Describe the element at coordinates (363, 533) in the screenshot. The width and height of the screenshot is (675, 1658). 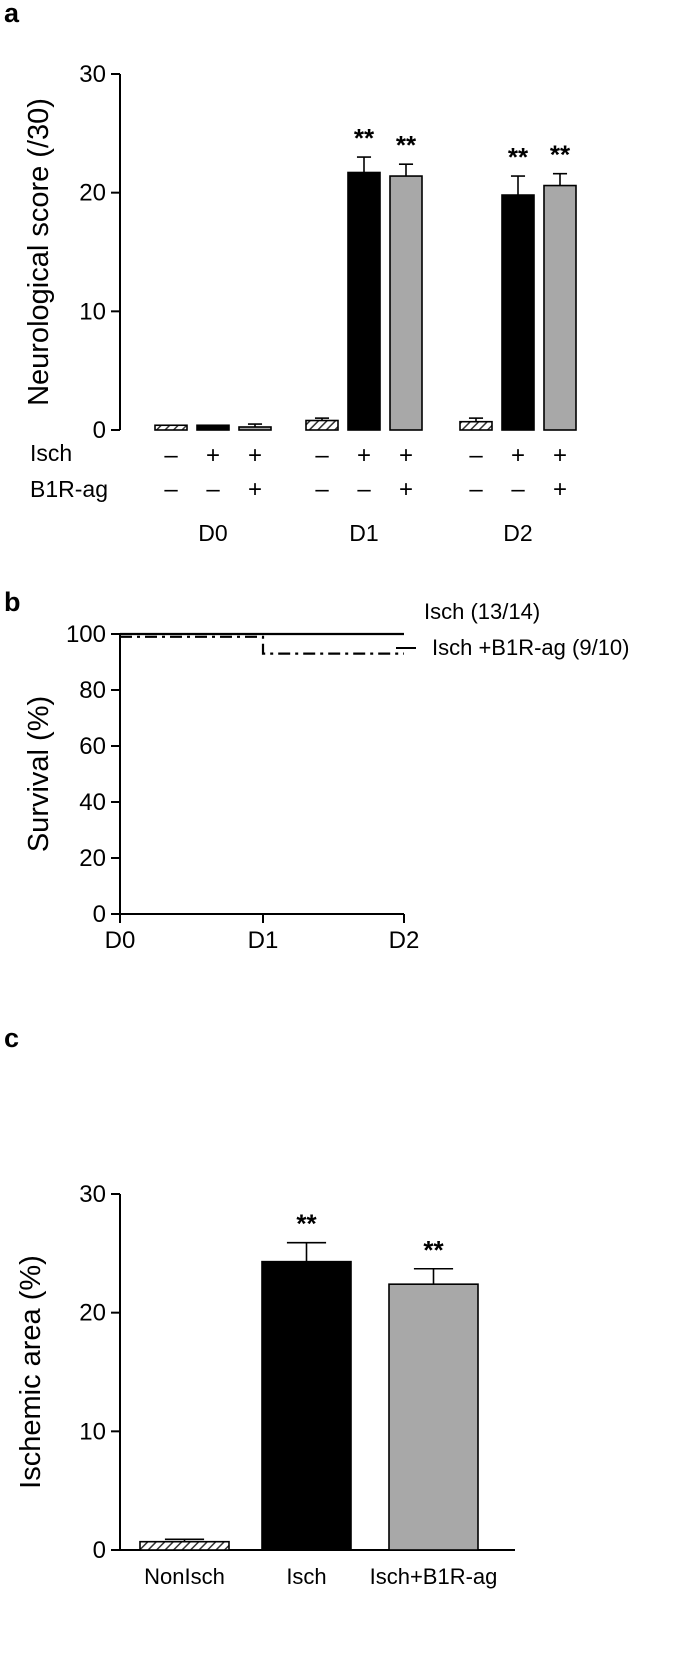
I see `panel-a-group-label: D1` at that location.